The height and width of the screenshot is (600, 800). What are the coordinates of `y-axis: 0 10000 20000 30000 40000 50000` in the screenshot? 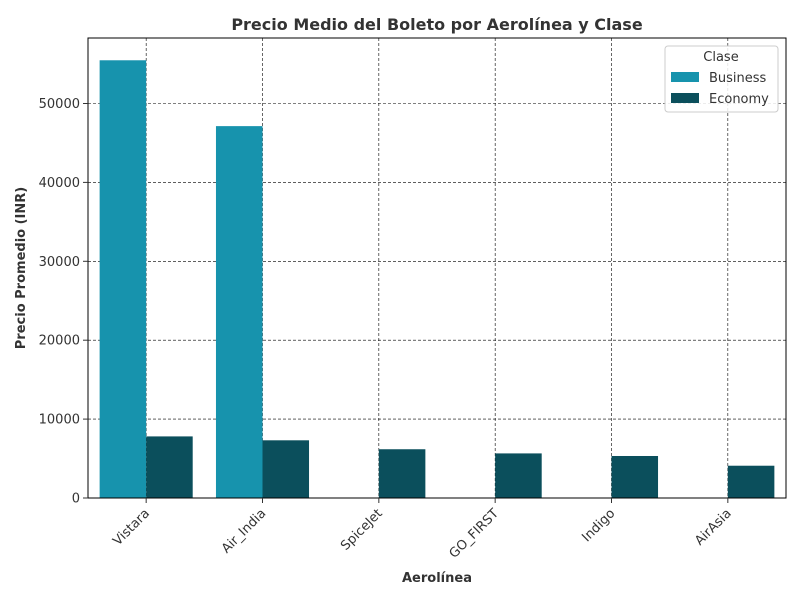 It's located at (63, 302).